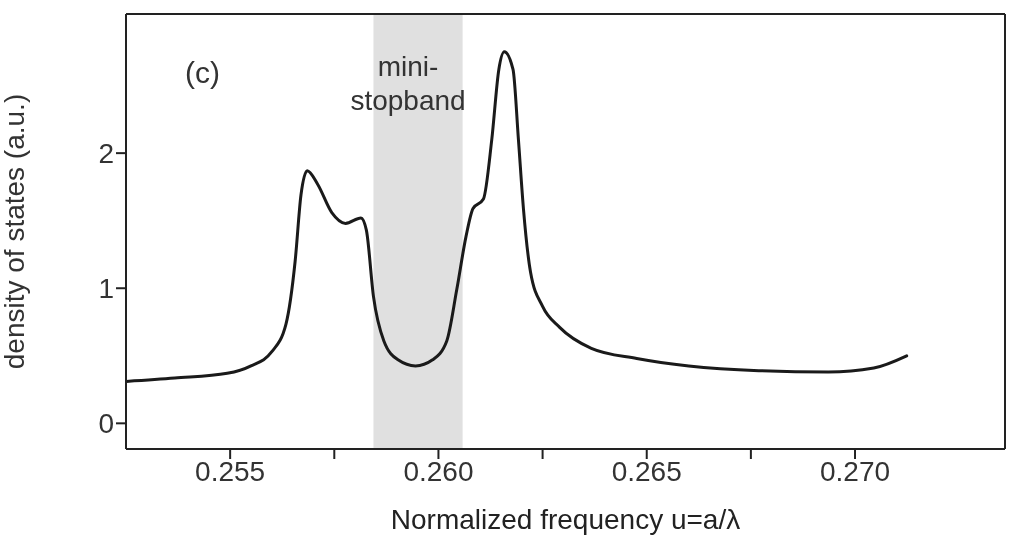  What do you see at coordinates (15, 231) in the screenshot?
I see `y-axis-title: density of states (a.u.)` at bounding box center [15, 231].